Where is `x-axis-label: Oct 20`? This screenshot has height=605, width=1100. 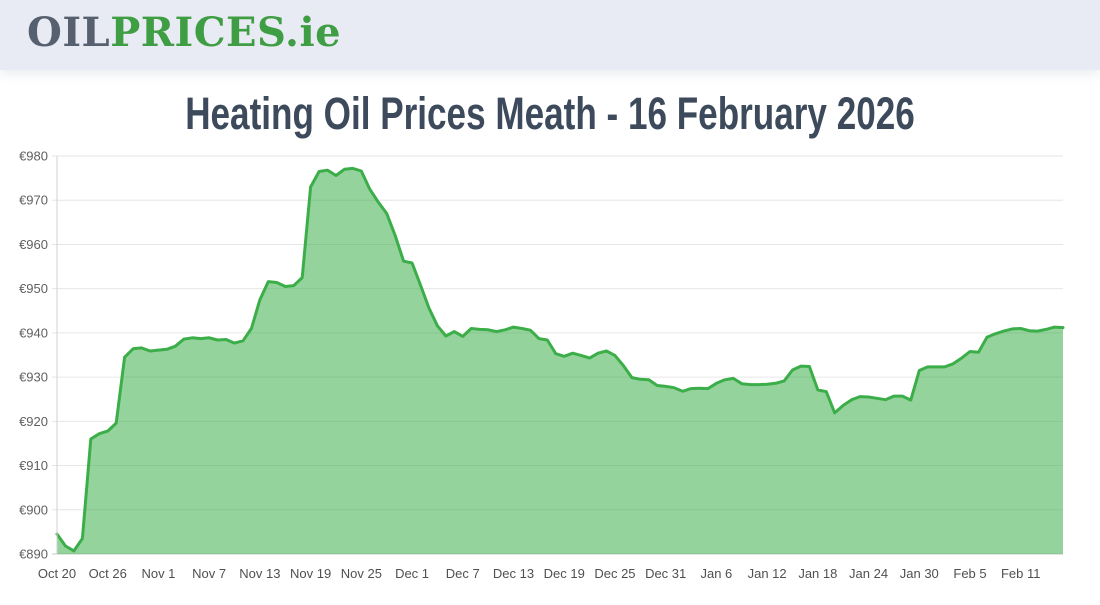 x-axis-label: Oct 20 is located at coordinates (57, 573).